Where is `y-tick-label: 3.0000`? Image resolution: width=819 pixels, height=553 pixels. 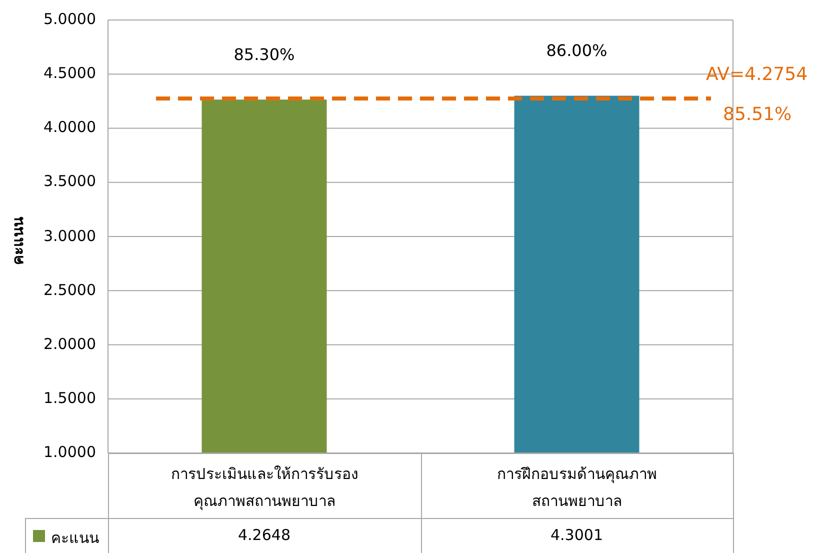 y-tick-label: 3.0000 is located at coordinates (70, 235).